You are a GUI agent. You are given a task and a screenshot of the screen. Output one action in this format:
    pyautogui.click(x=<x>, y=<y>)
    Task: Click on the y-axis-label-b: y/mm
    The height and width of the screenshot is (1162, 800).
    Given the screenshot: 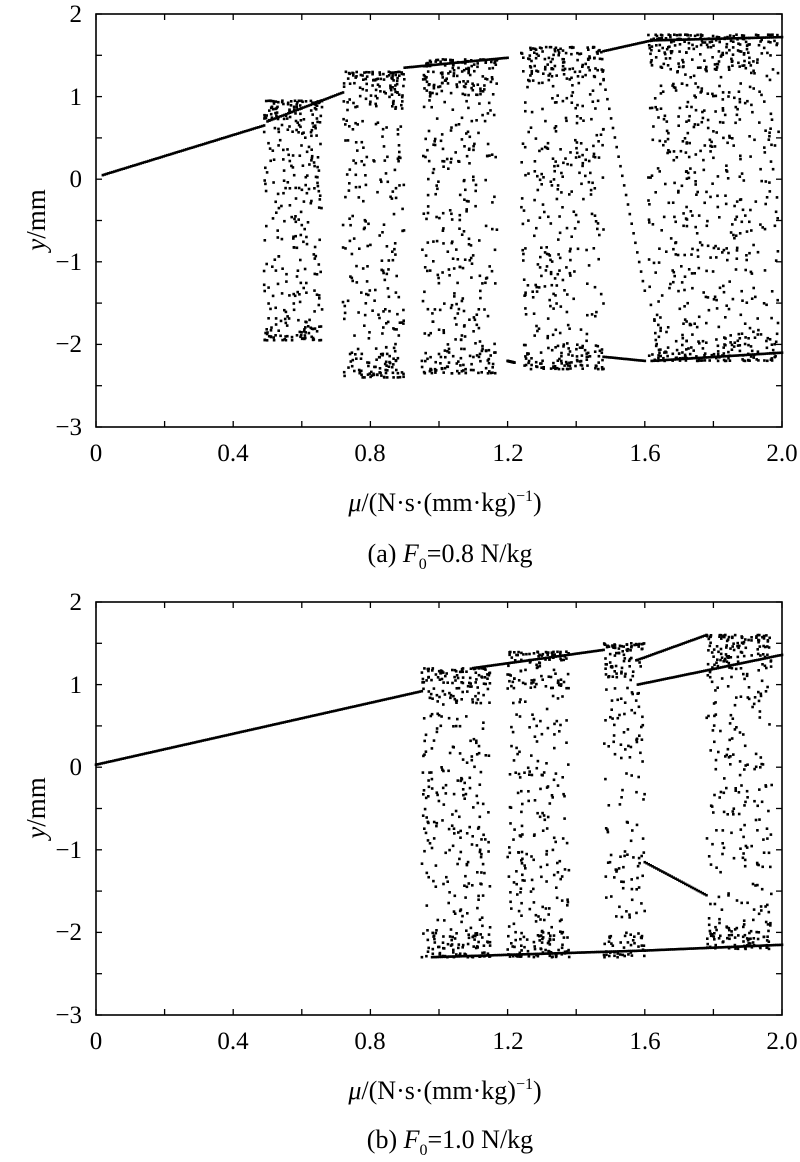 What is the action you would take?
    pyautogui.click(x=36, y=809)
    